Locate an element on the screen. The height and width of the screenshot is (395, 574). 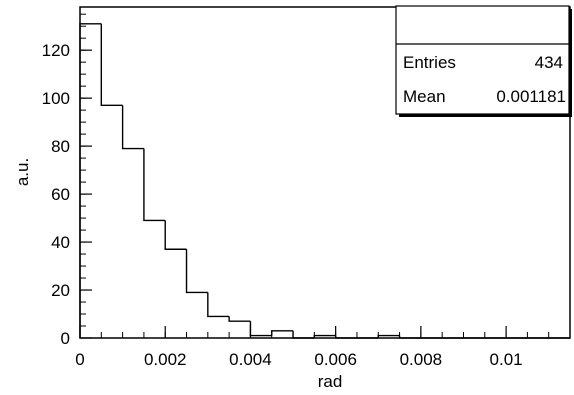
y-tick-label: 20 is located at coordinates (60, 290).